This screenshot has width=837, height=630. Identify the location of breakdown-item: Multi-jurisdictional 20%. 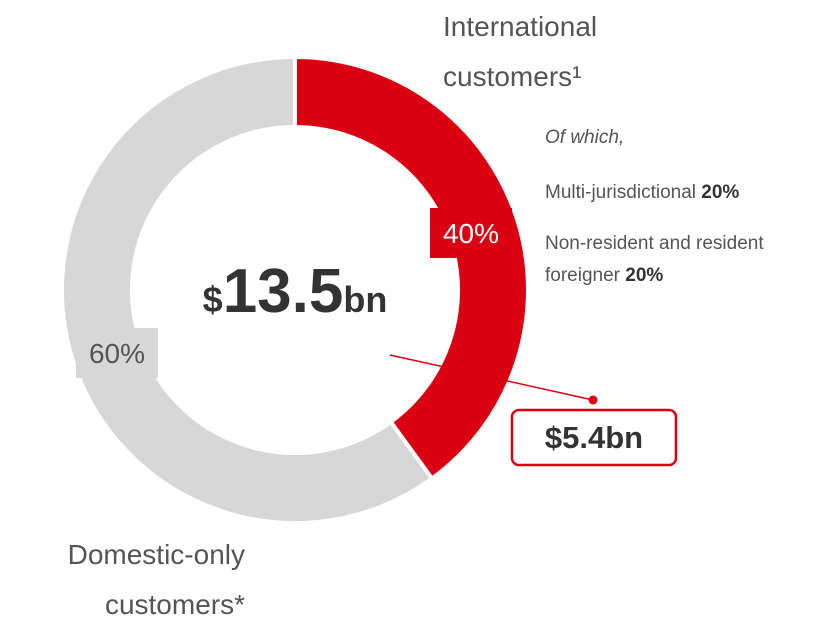
(665, 193).